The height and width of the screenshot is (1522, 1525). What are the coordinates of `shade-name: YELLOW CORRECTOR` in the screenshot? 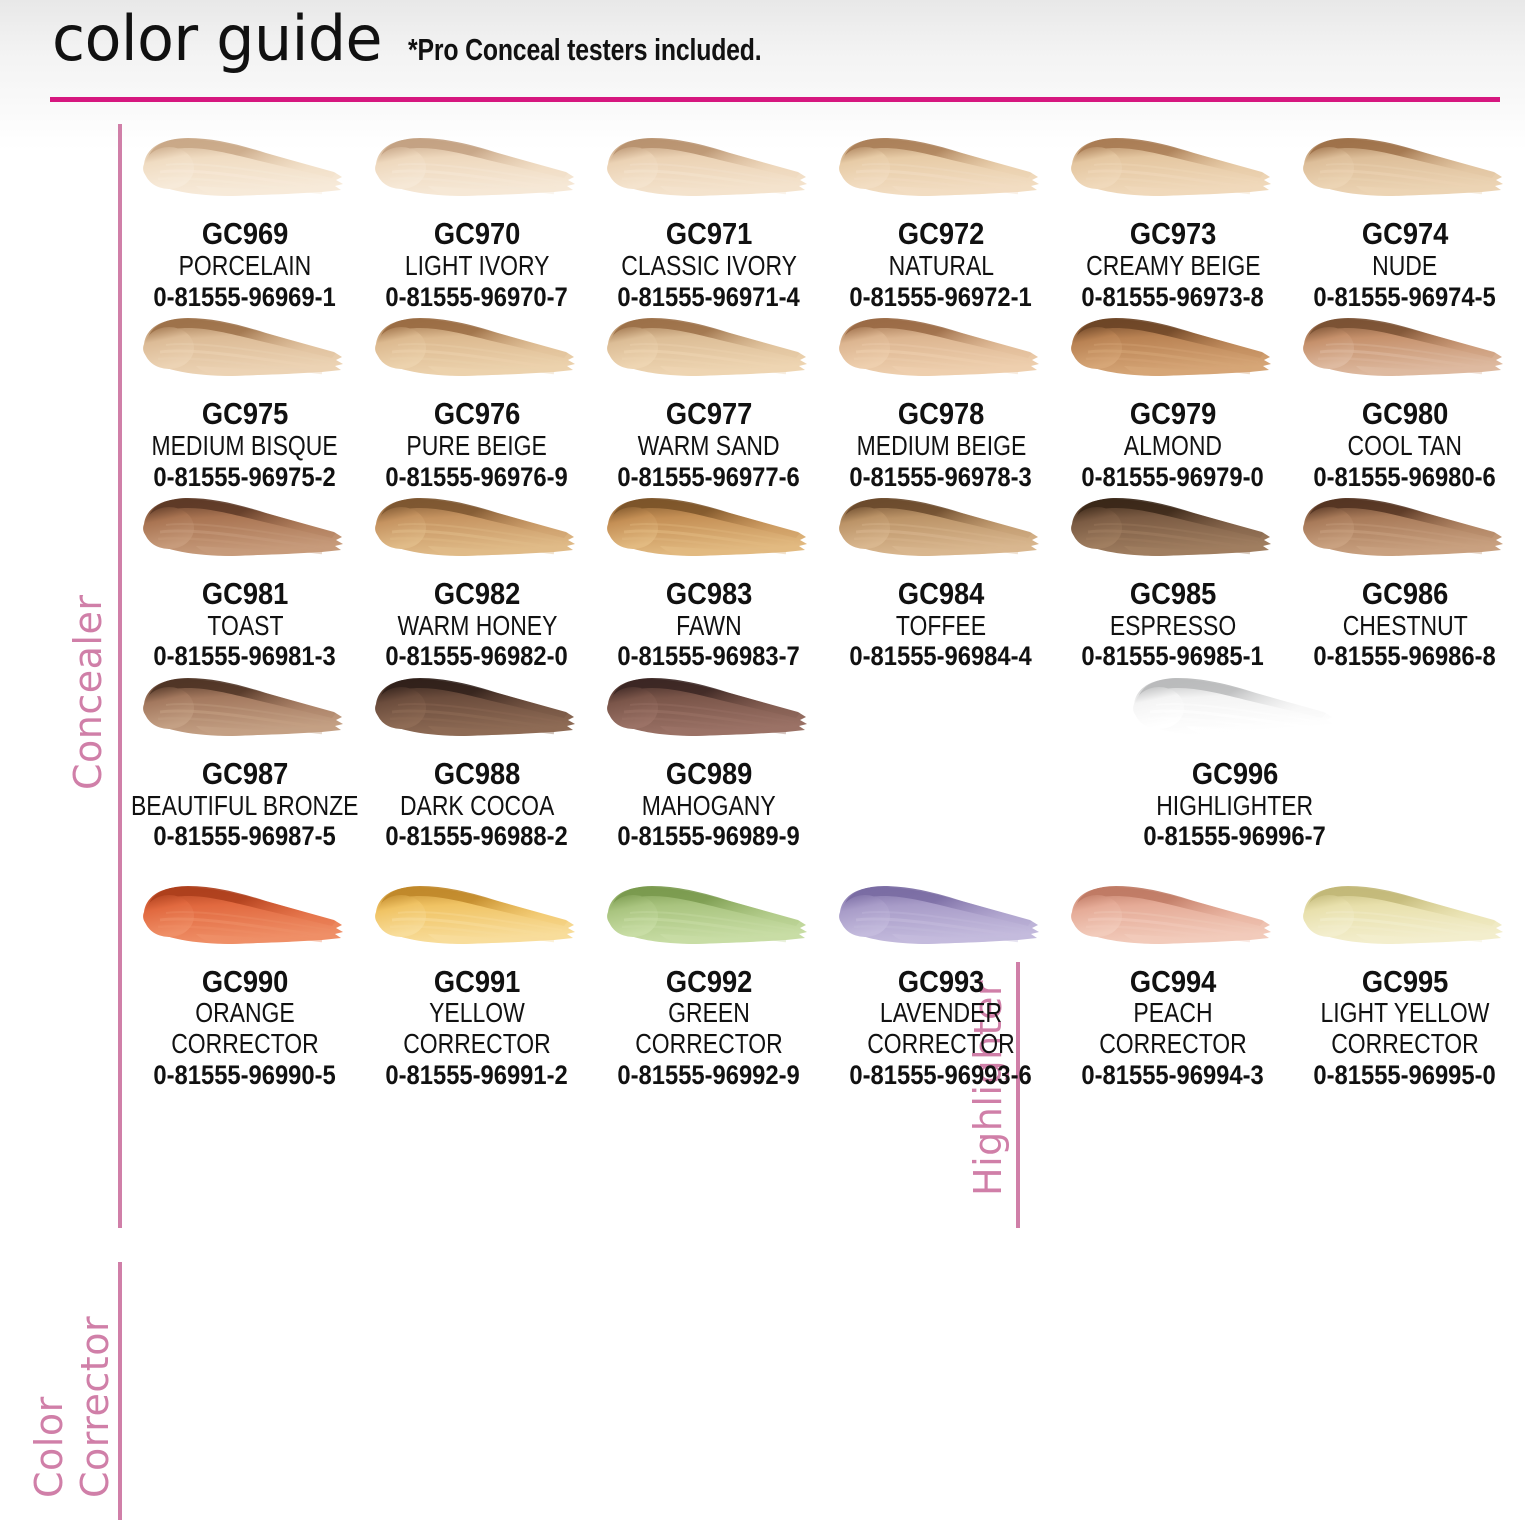 It's located at (477, 1029).